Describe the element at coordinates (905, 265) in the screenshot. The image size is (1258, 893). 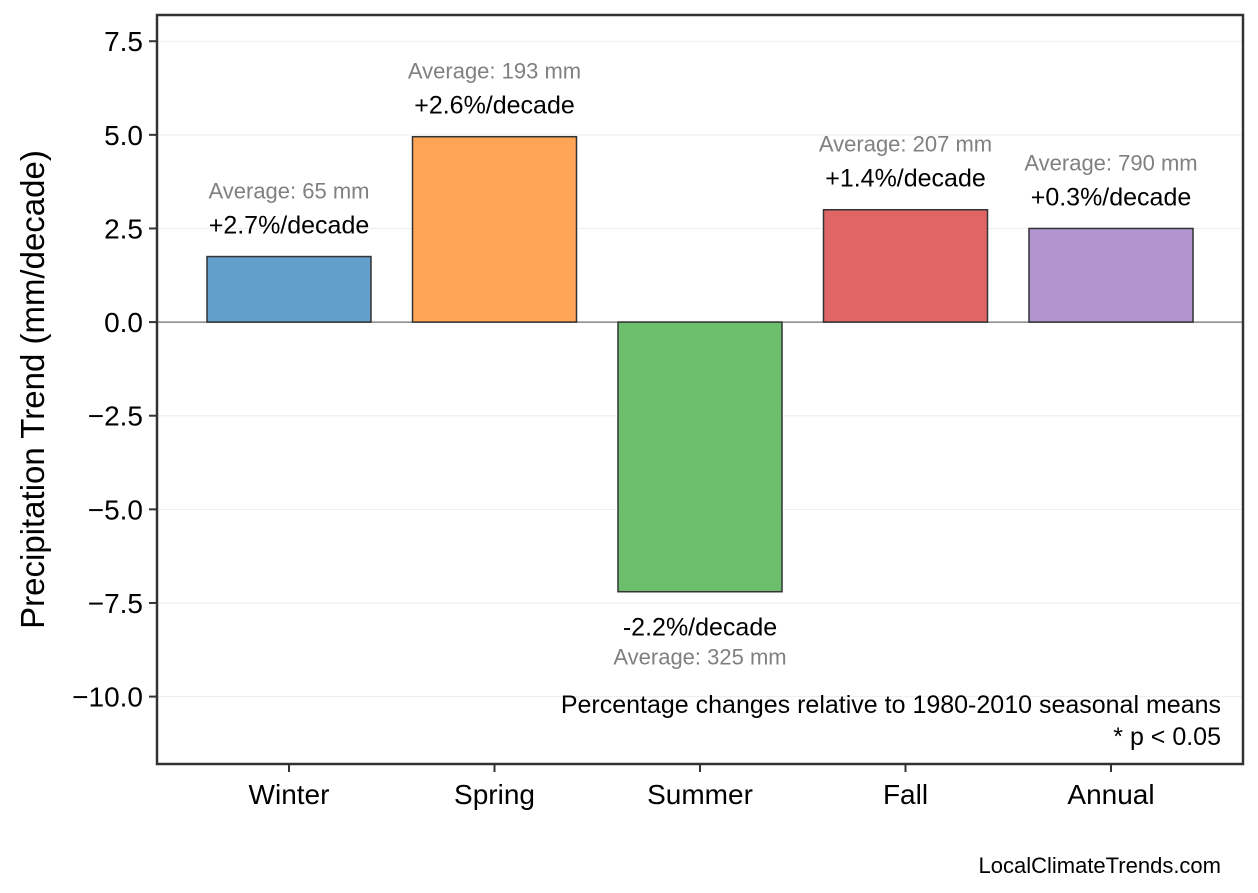
I see `bar-fall` at that location.